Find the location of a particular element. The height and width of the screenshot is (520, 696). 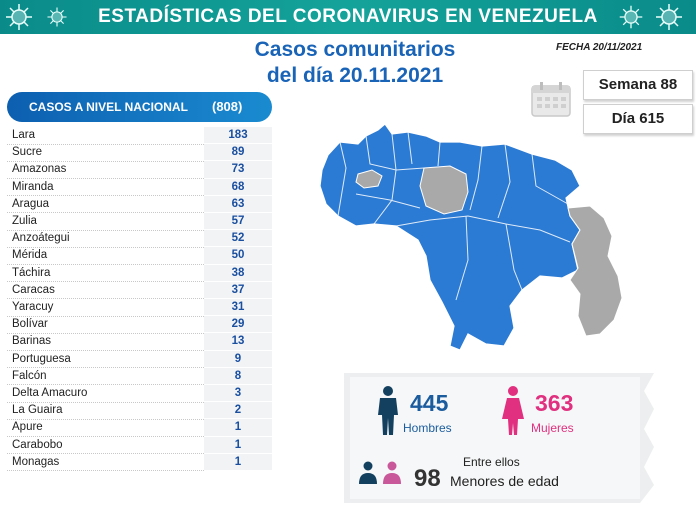

table-row: Portuguesa 9 is located at coordinates (139, 359).